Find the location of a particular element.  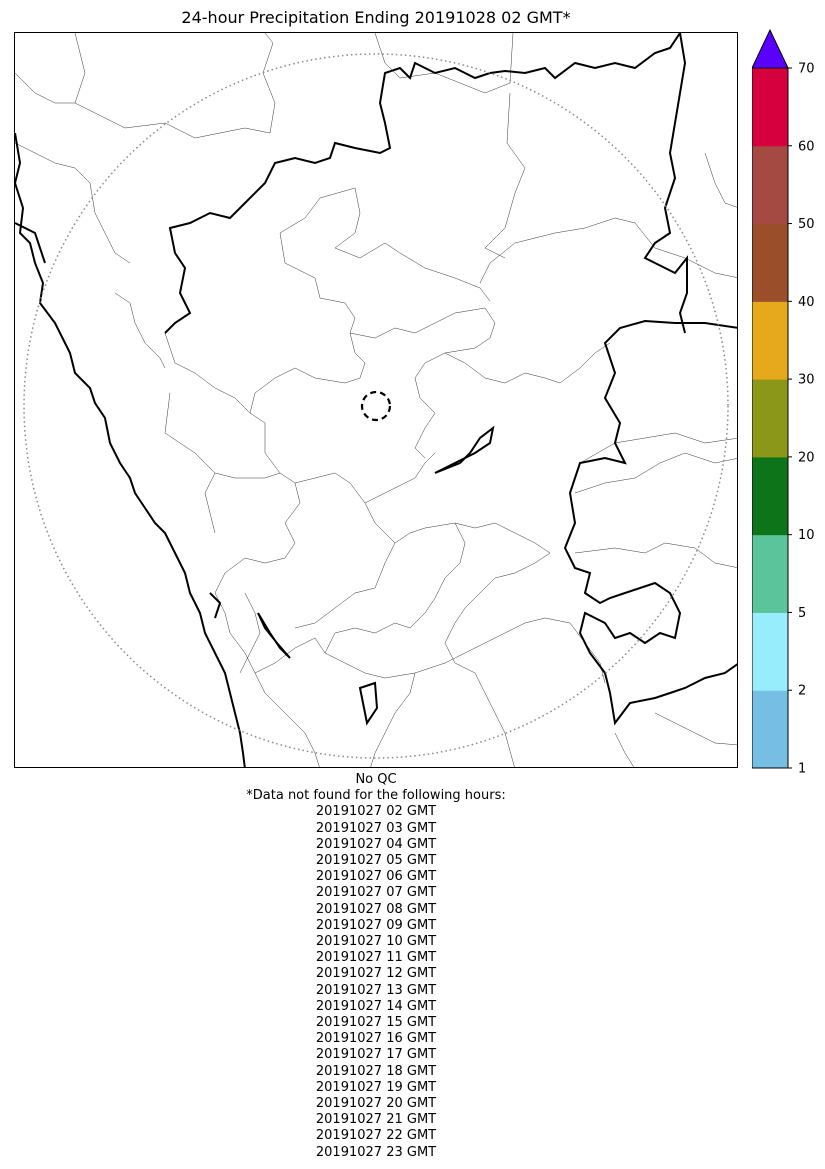

qc-note: No QC is located at coordinates (376, 779).